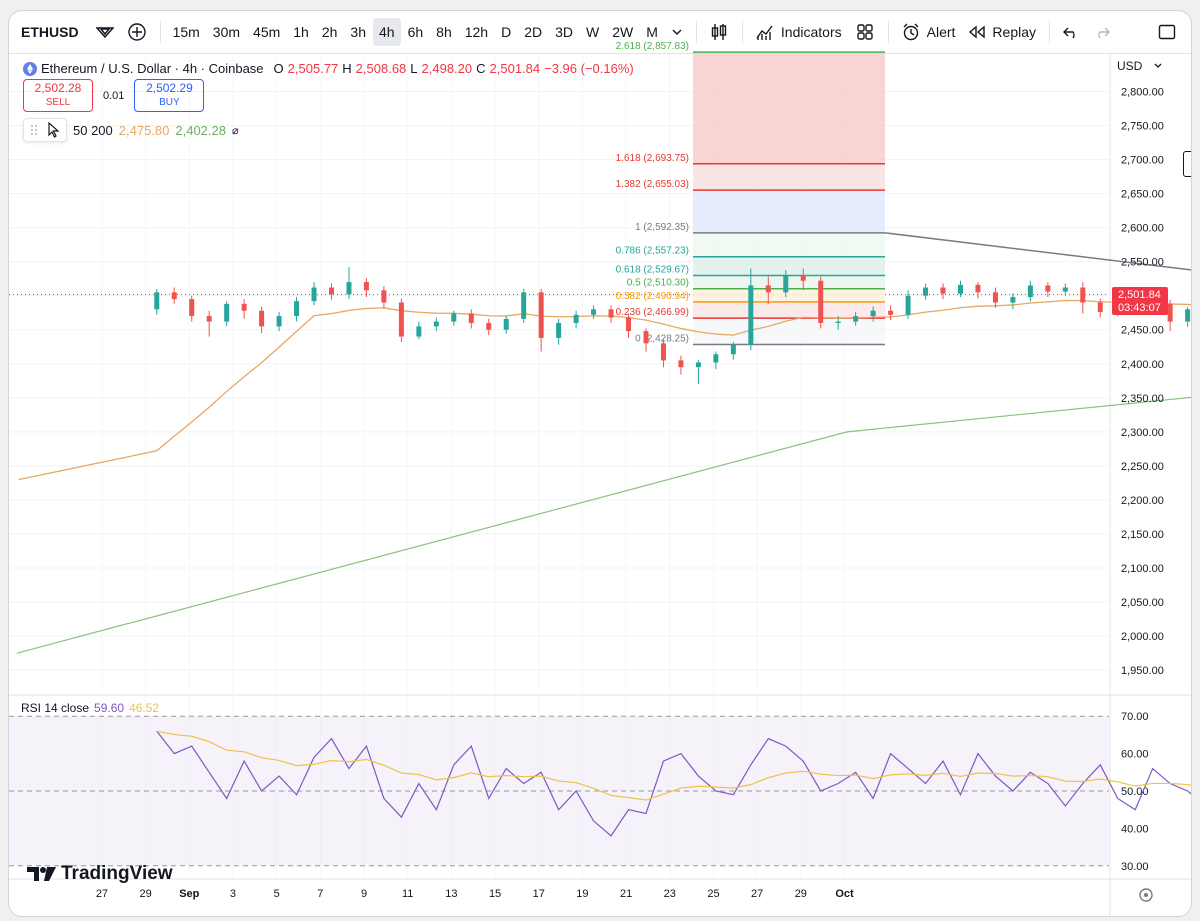 The width and height of the screenshot is (1200, 921). I want to click on interval-15m: 15m, so click(186, 32).